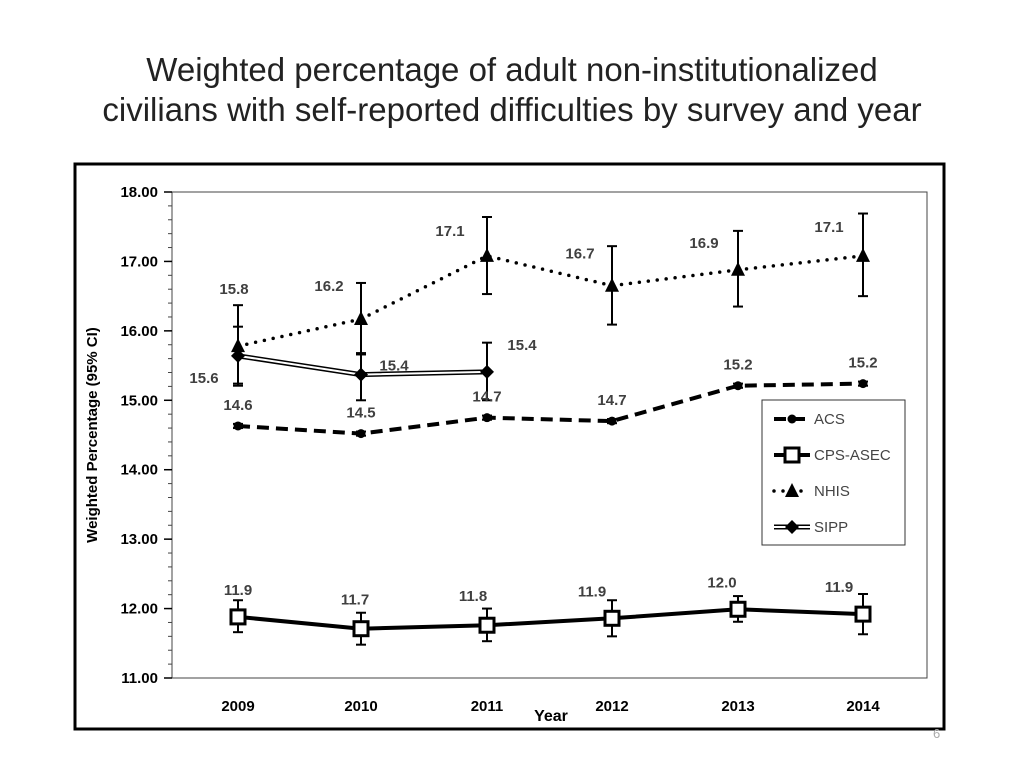 This screenshot has width=1024, height=768. Describe the element at coordinates (203, 378) in the screenshot. I see `data-label: 15.6` at that location.